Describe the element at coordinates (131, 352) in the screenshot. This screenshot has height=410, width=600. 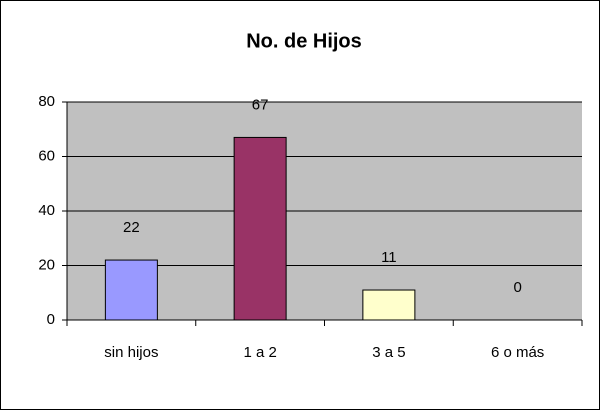
I see `x-tick-label: sin hijos` at that location.